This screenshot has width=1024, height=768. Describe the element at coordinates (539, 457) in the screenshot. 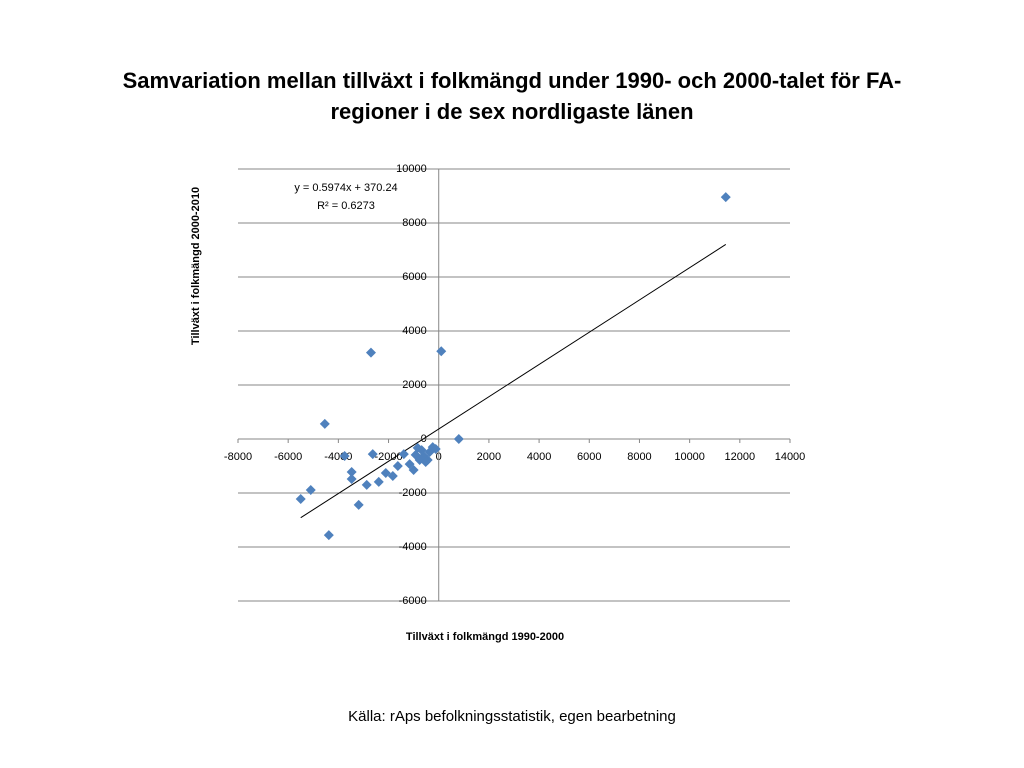

I see `x-tick-label: 4000` at that location.